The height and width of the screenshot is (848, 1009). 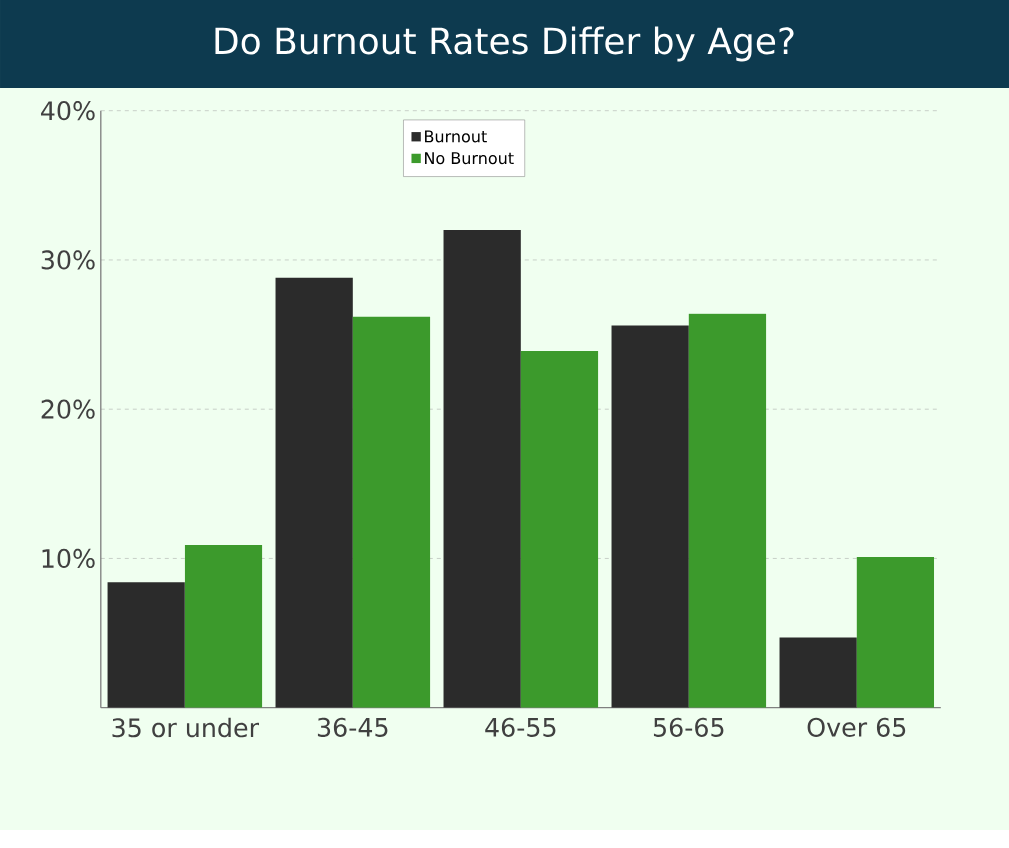 What do you see at coordinates (68, 260) in the screenshot?
I see `y-tick-label: 30%` at bounding box center [68, 260].